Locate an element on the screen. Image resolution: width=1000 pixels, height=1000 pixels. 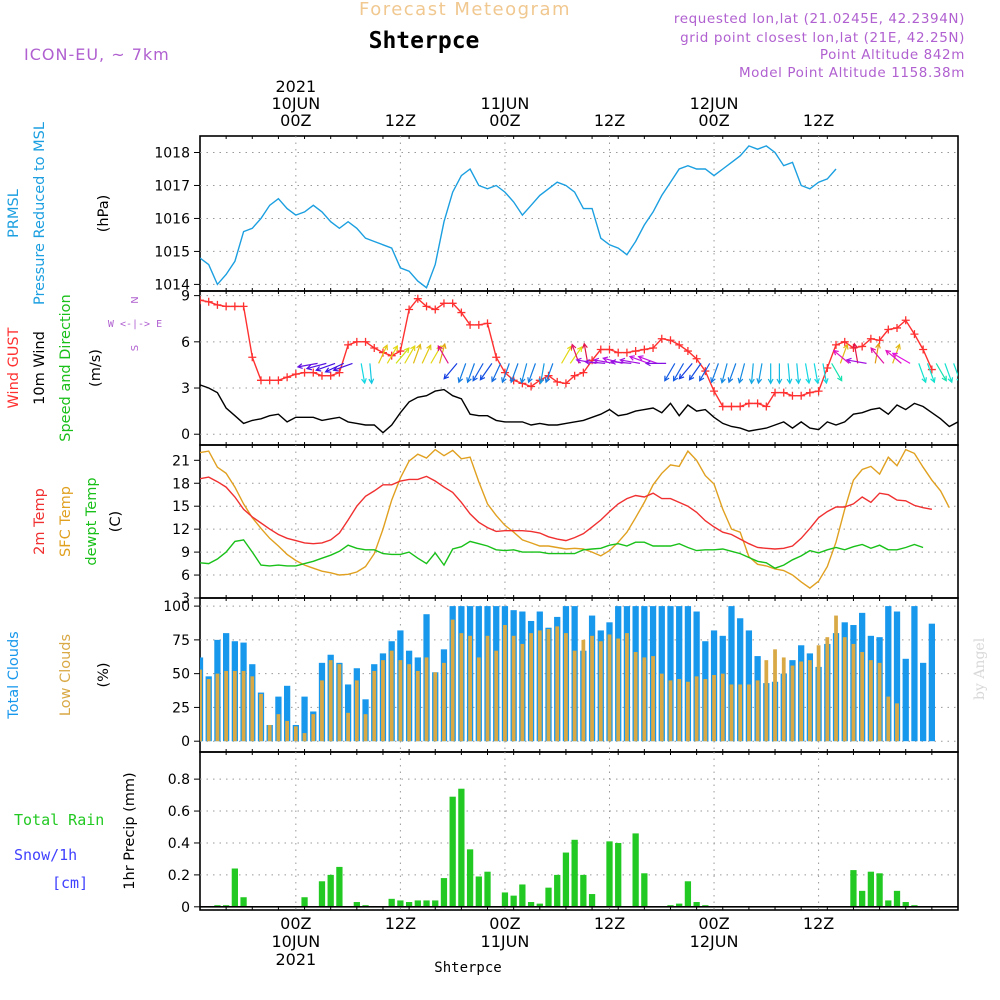
panel-label-pressure: Pressure Reduced to MSL is located at coordinates (40, 213).